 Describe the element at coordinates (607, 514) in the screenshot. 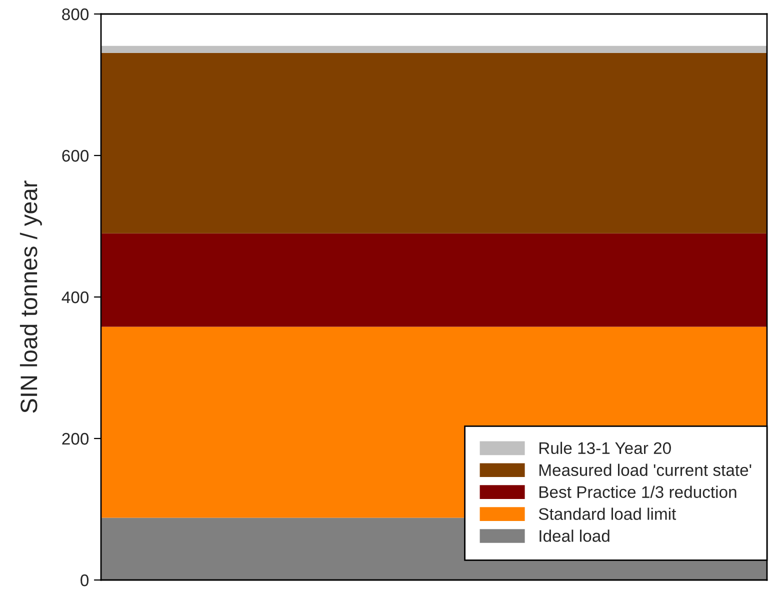

I see `legend-label: Standard load limit` at that location.